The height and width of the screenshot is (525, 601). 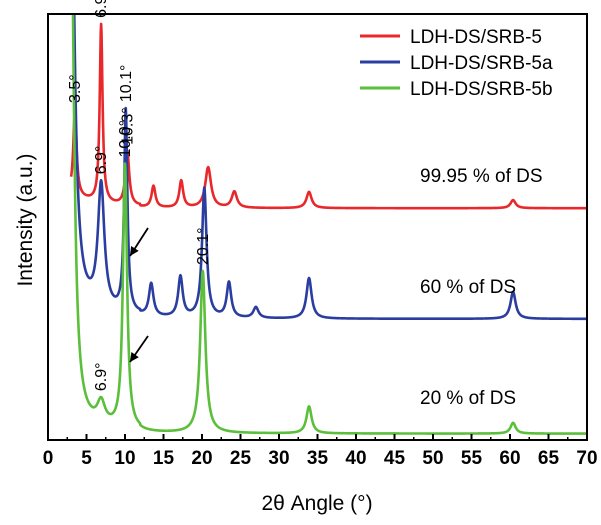 I want to click on x-tick-label: 65, so click(x=549, y=458).